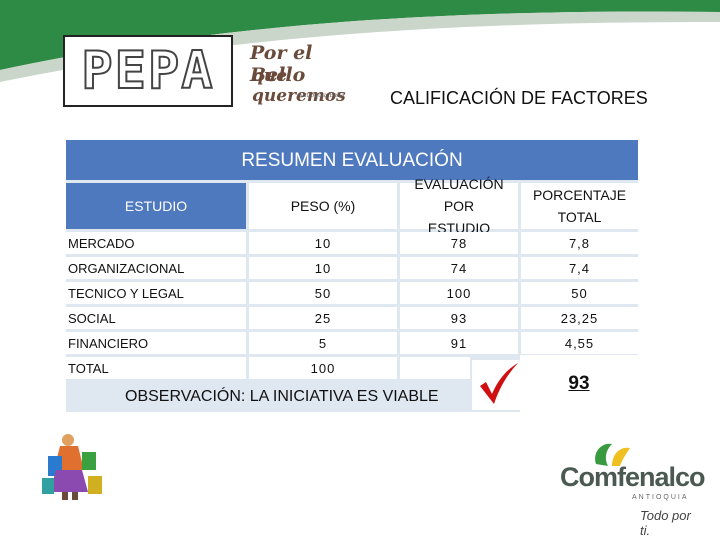 The image size is (720, 540). What do you see at coordinates (435, 368) in the screenshot?
I see `cell-total-blank` at bounding box center [435, 368].